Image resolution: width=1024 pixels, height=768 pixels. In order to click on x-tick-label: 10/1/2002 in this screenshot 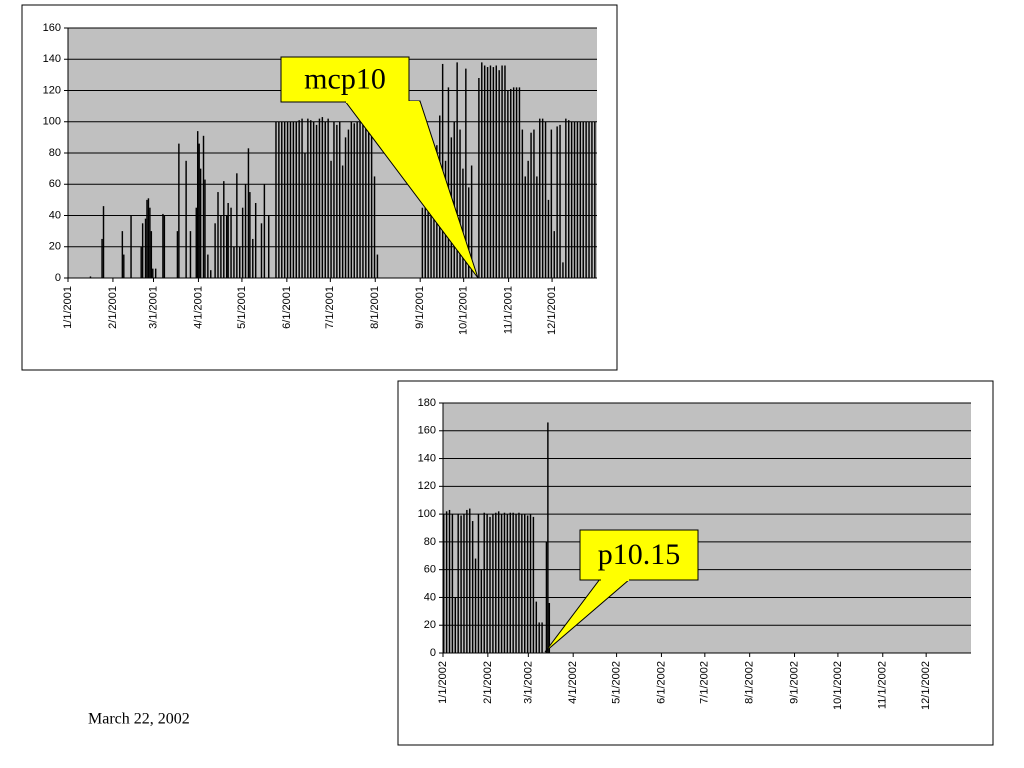, I will do `click(838, 685)`.